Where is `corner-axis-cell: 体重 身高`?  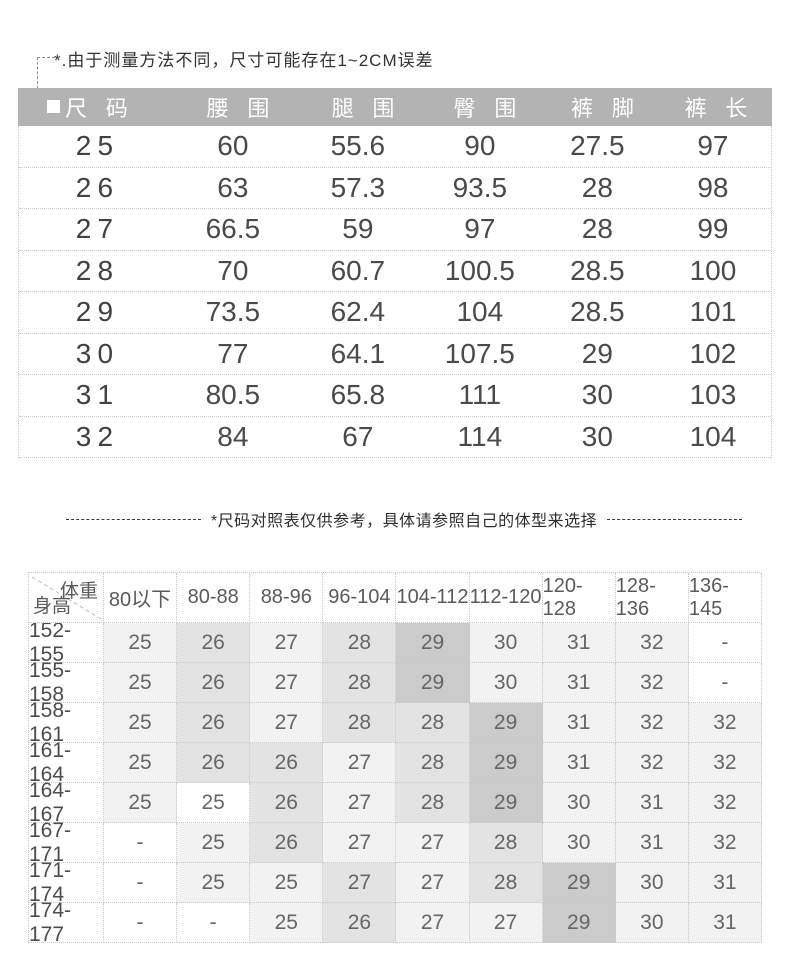 corner-axis-cell: 体重 身高 is located at coordinates (66, 598).